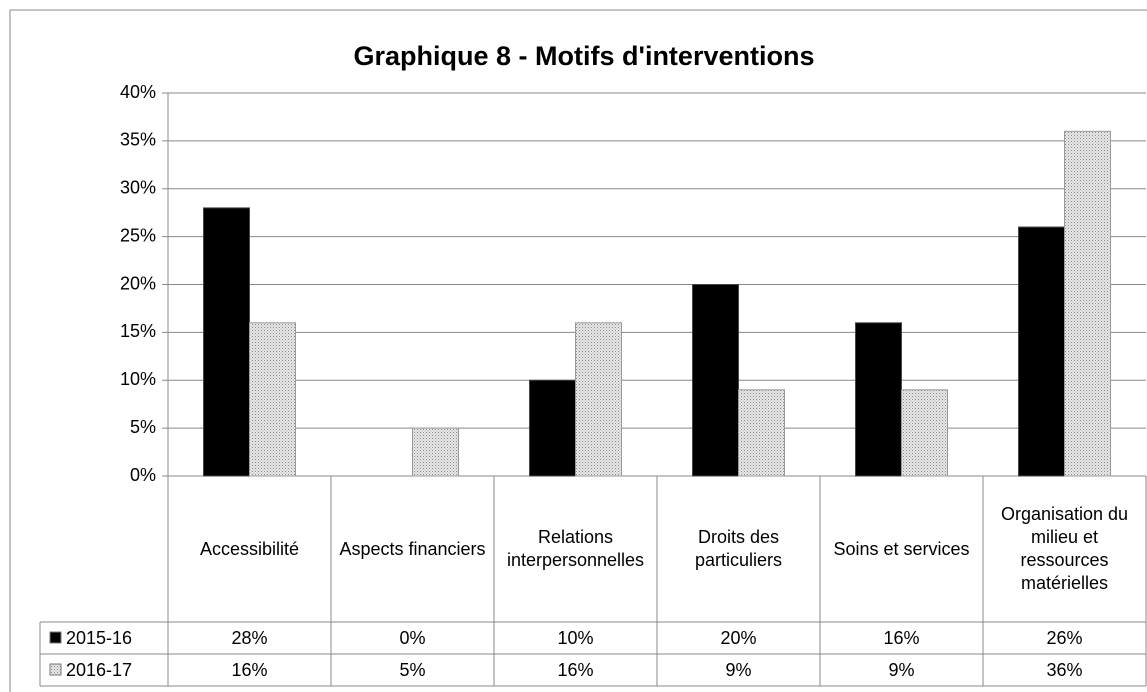 Image resolution: width=1147 pixels, height=692 pixels. I want to click on category-label: Droits des particuliers, so click(738, 548).